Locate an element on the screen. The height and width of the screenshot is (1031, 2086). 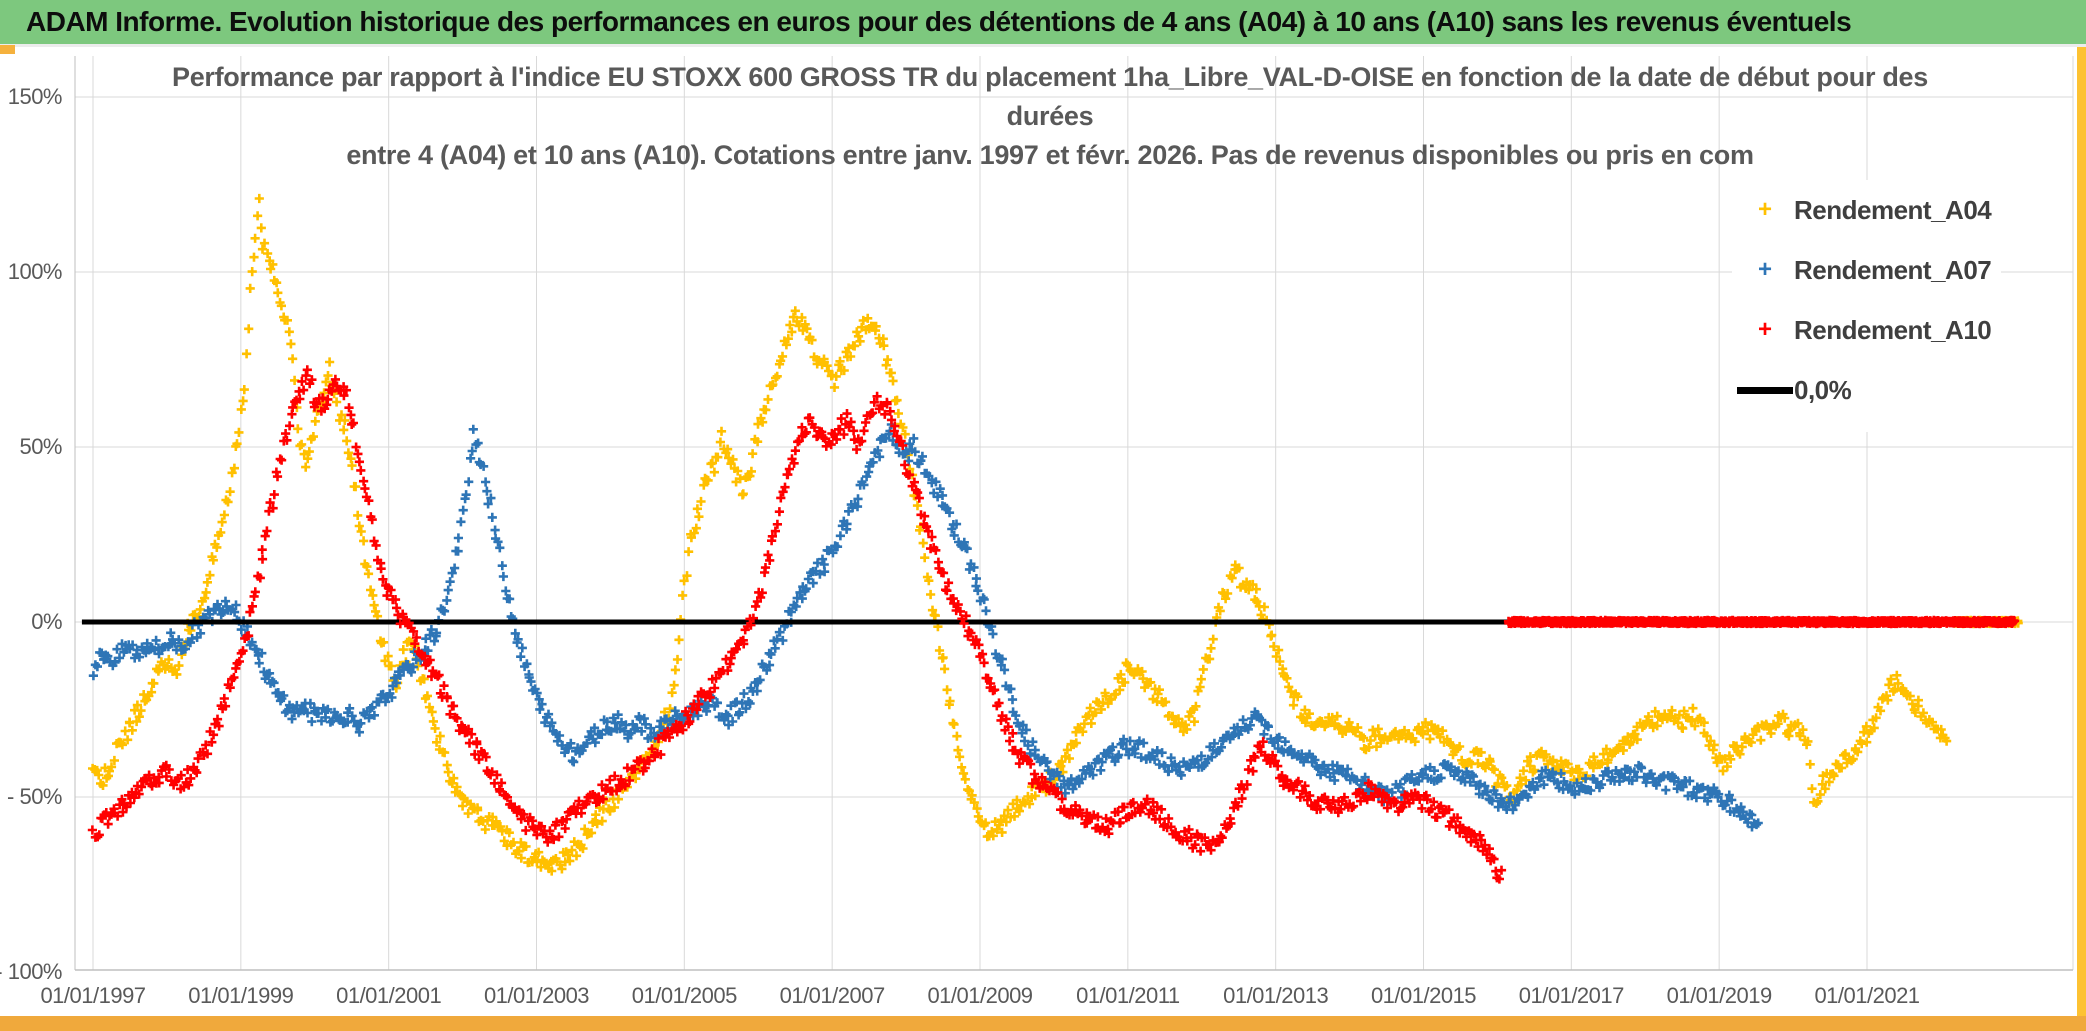
y-tick-label: - 100% is located at coordinates (31, 971).